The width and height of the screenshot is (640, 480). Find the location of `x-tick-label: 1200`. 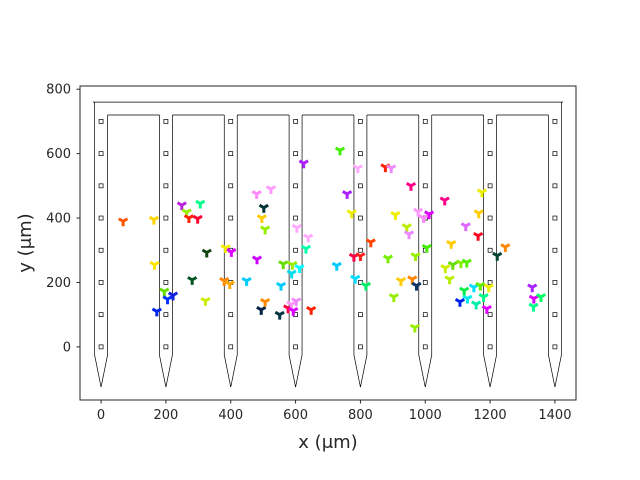

x-tick-label: 1200 is located at coordinates (490, 415).